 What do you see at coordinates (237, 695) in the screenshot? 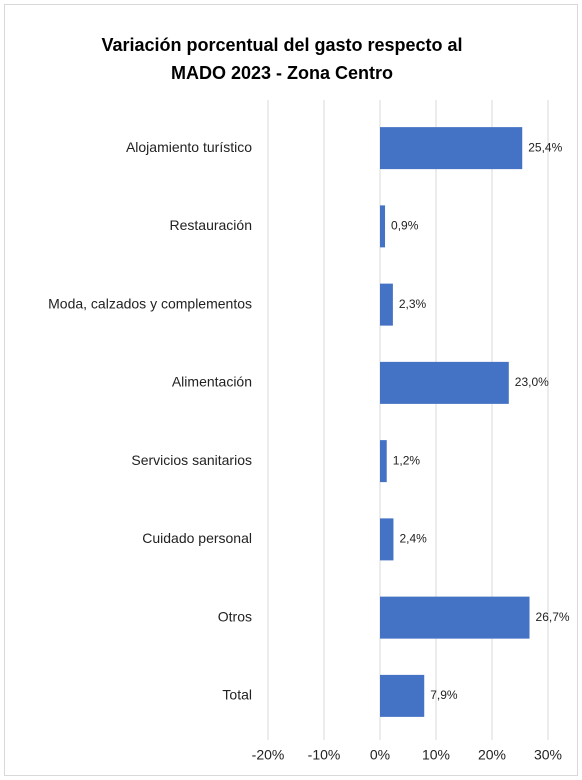
I see `y-tick-label: Total` at bounding box center [237, 695].